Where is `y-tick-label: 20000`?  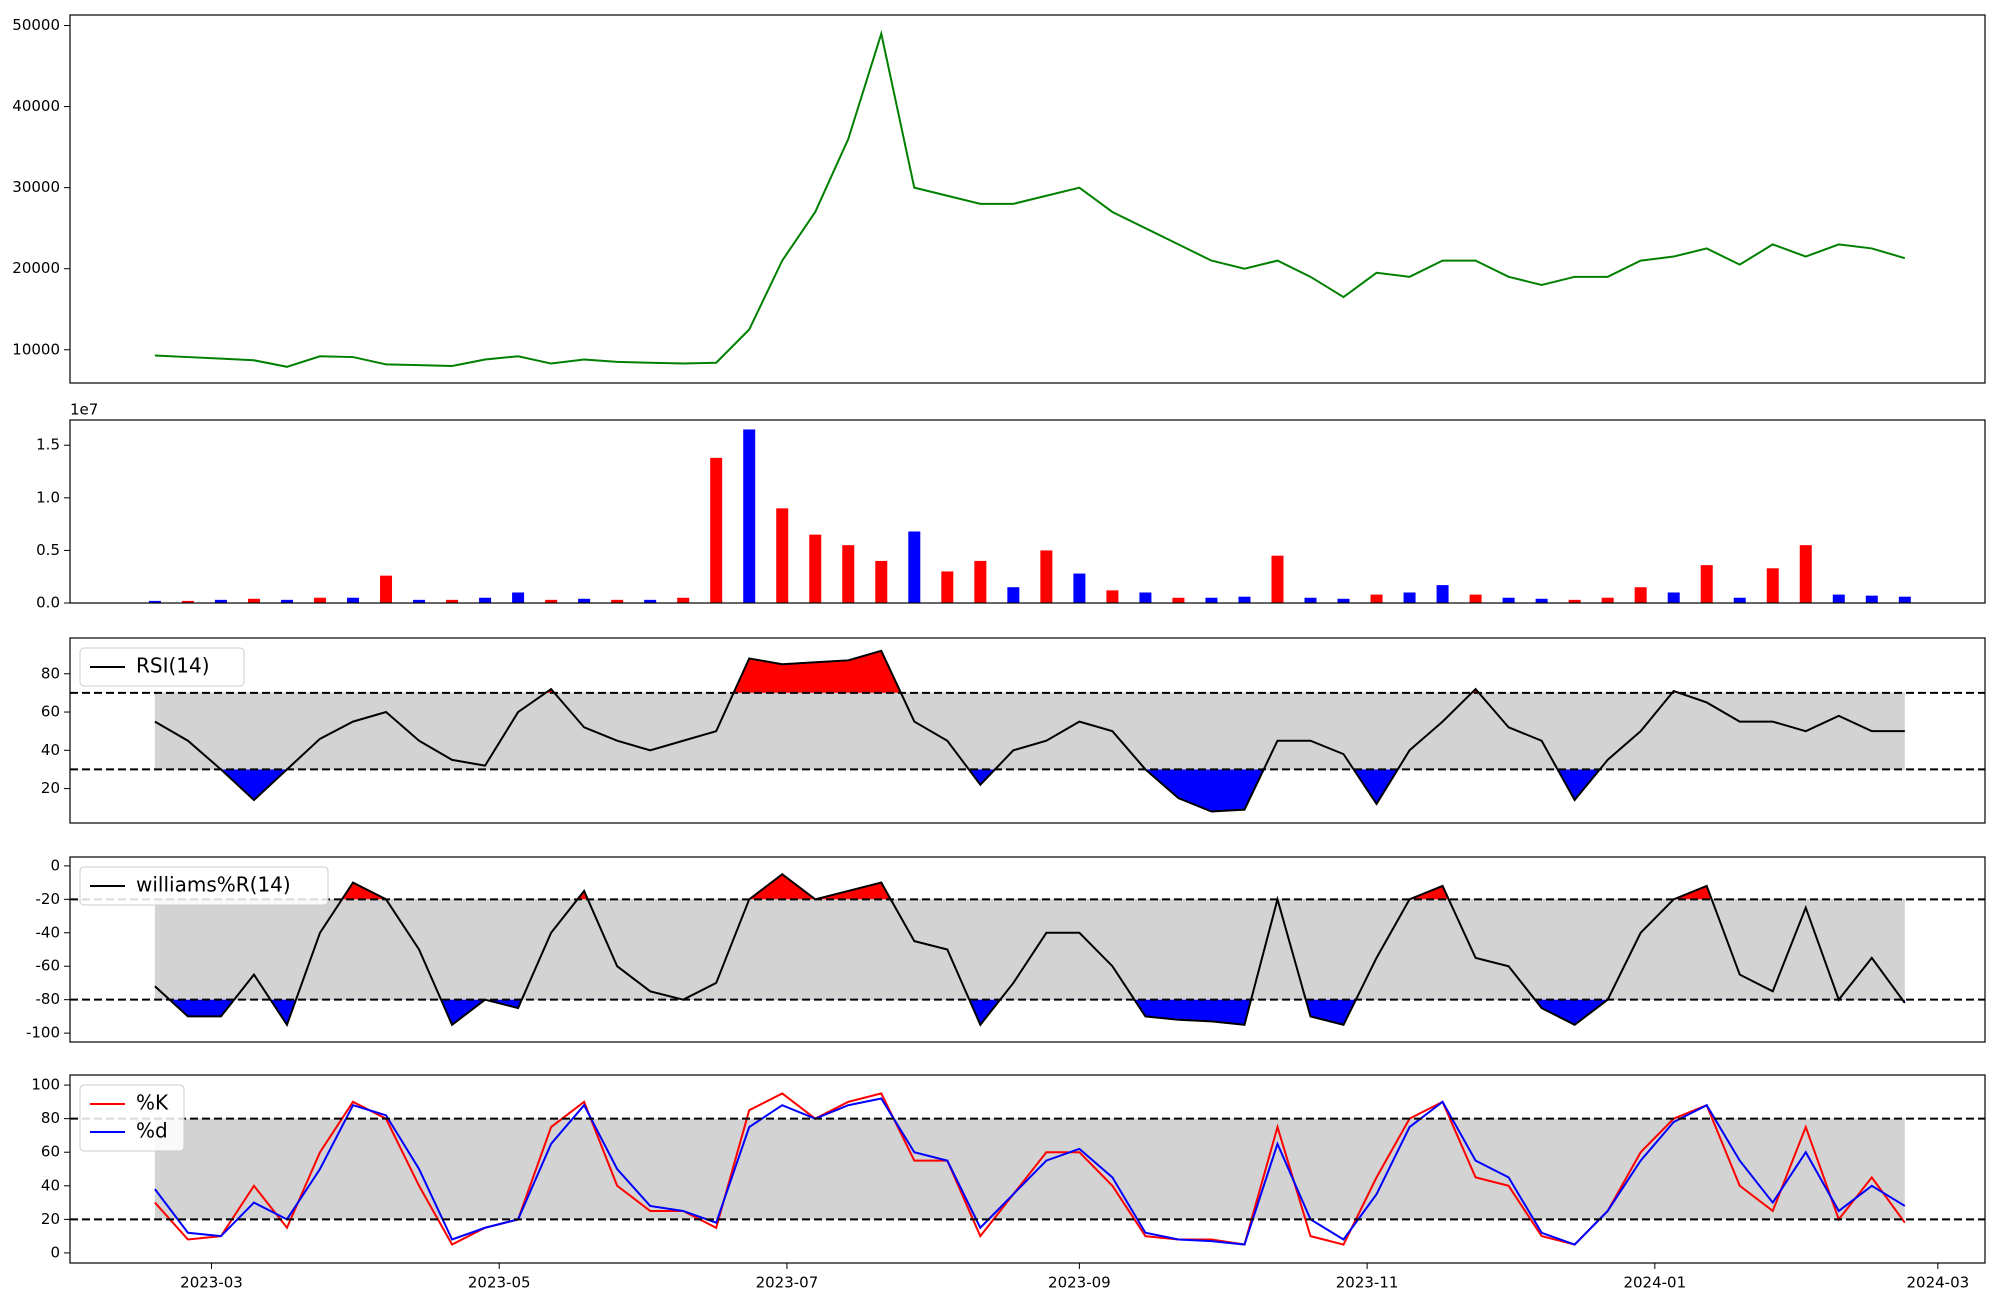
y-tick-label: 20000 is located at coordinates (36, 268).